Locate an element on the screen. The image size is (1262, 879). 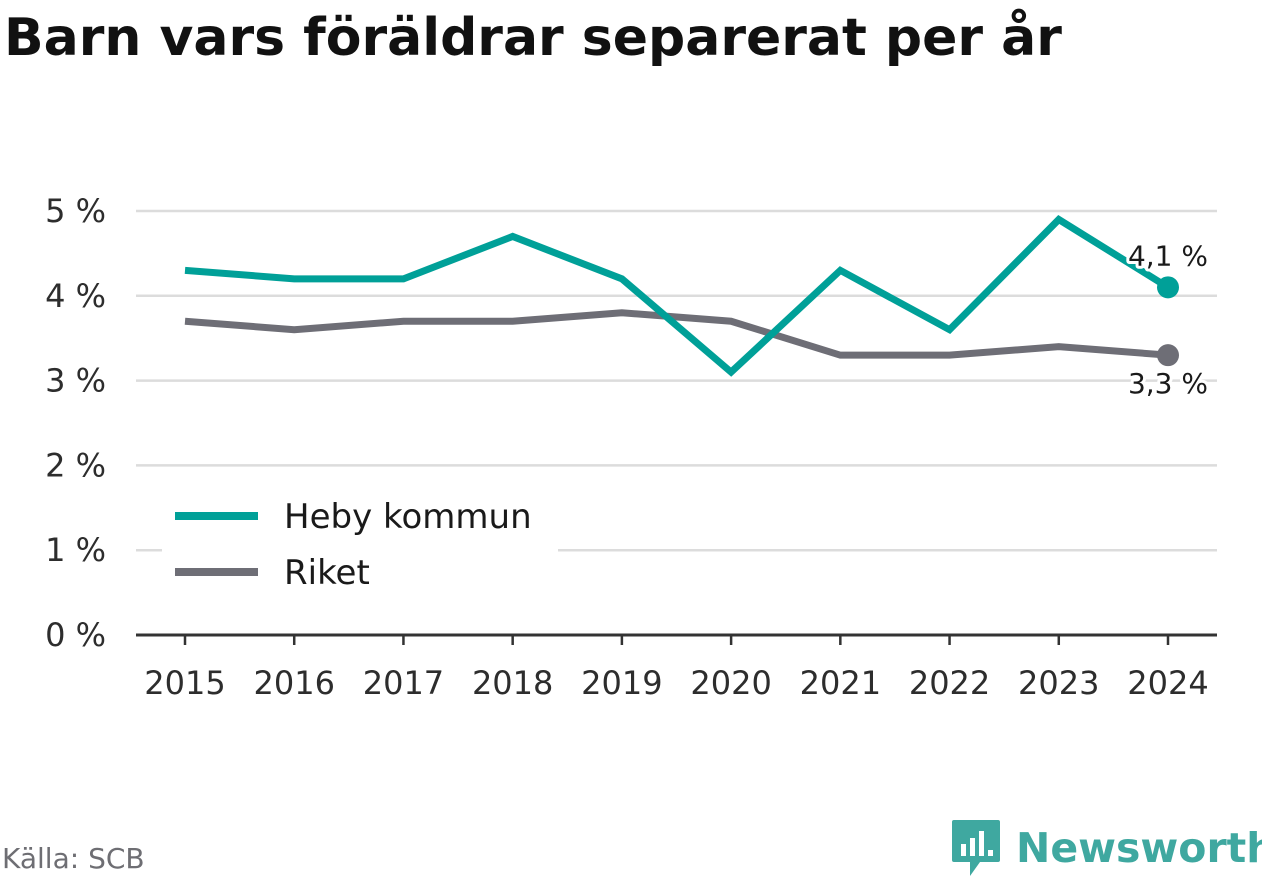
y-tick-label: 0 % is located at coordinates (75, 635).